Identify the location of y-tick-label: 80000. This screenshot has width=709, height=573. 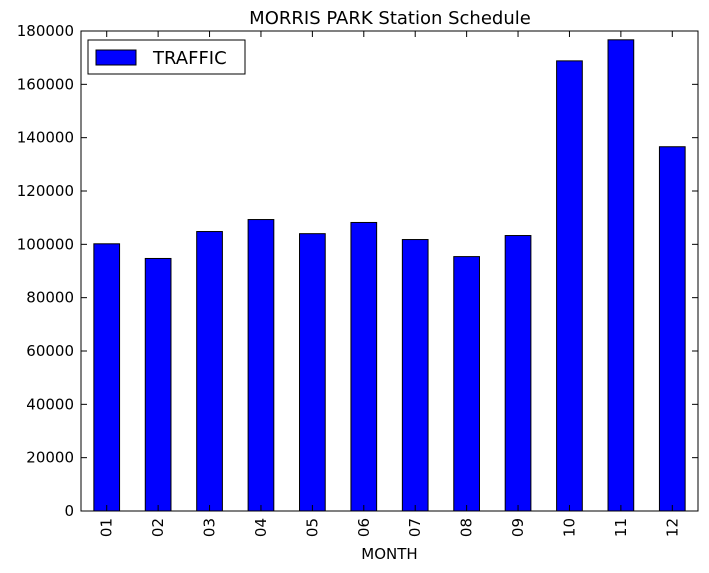
(50, 298).